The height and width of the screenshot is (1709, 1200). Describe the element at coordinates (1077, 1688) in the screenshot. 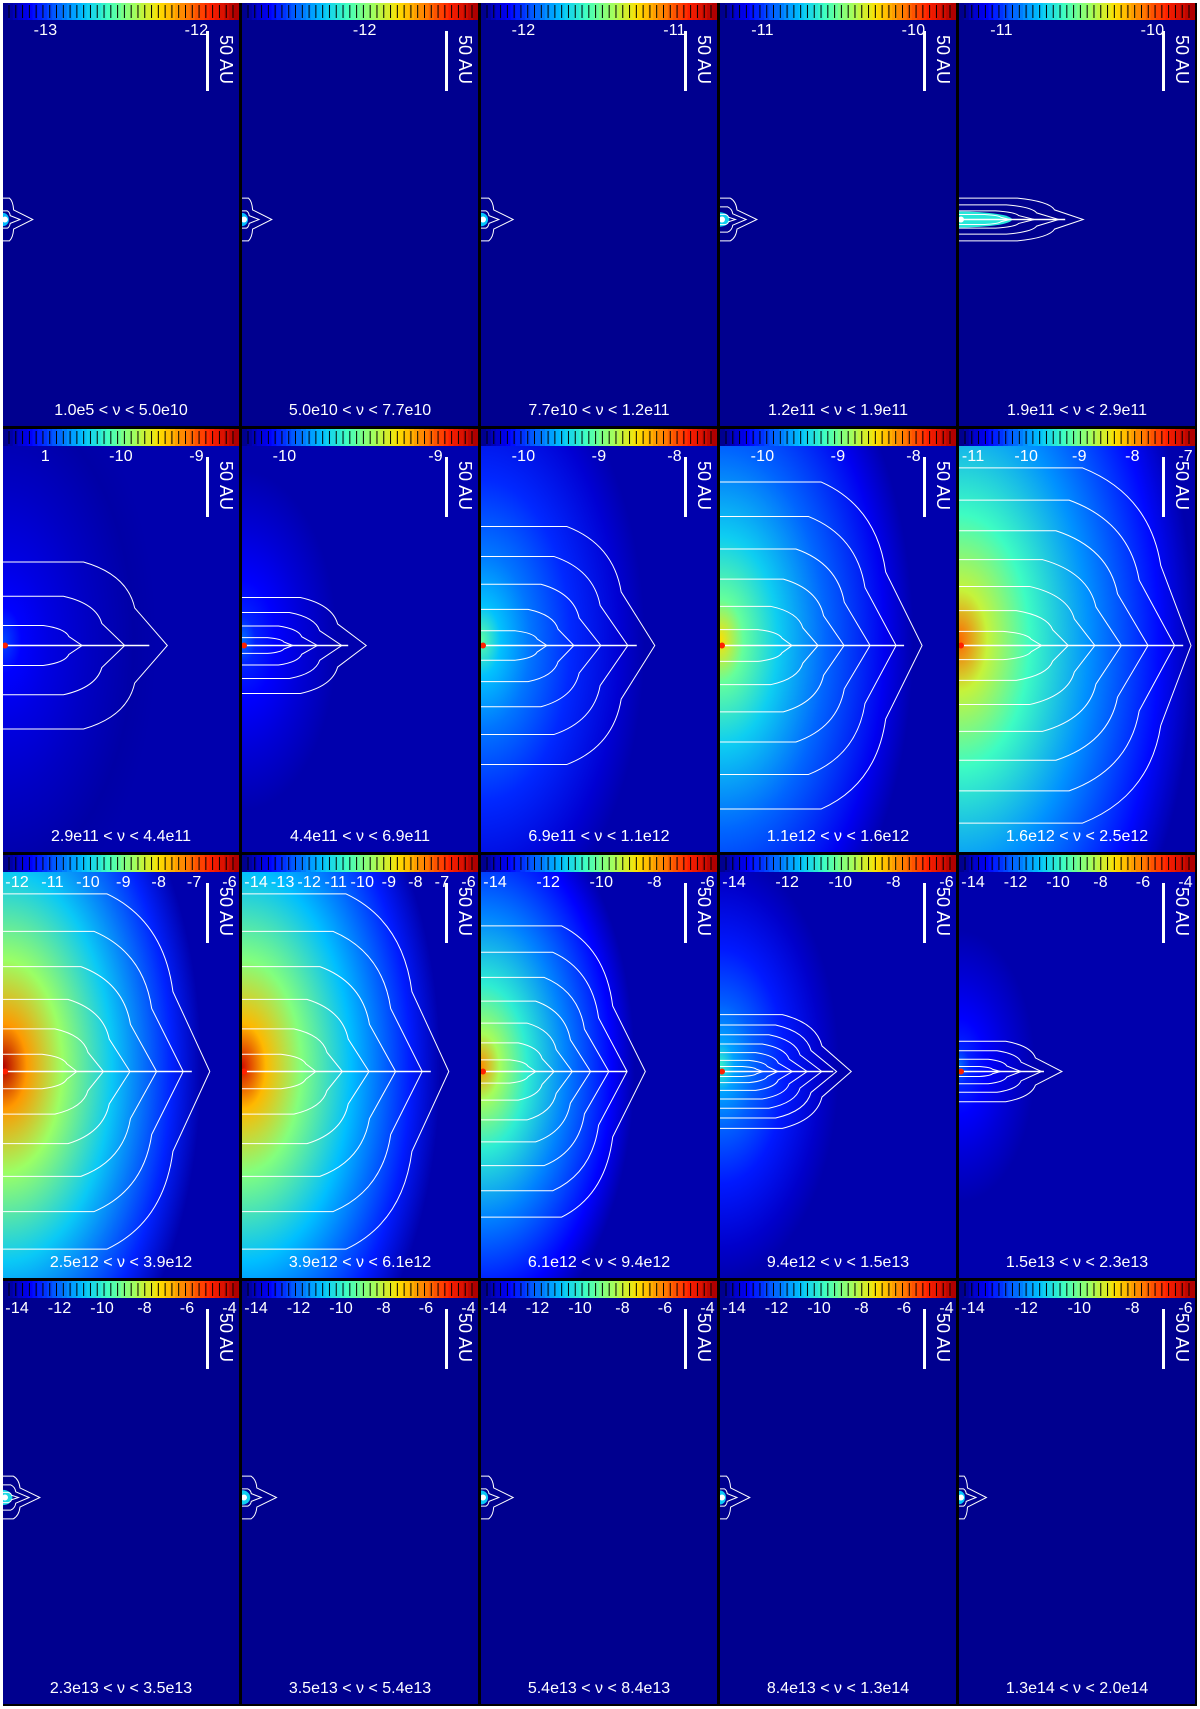

I see `frequency-range-label: 1.3e14 < ν < 2.0e14` at that location.